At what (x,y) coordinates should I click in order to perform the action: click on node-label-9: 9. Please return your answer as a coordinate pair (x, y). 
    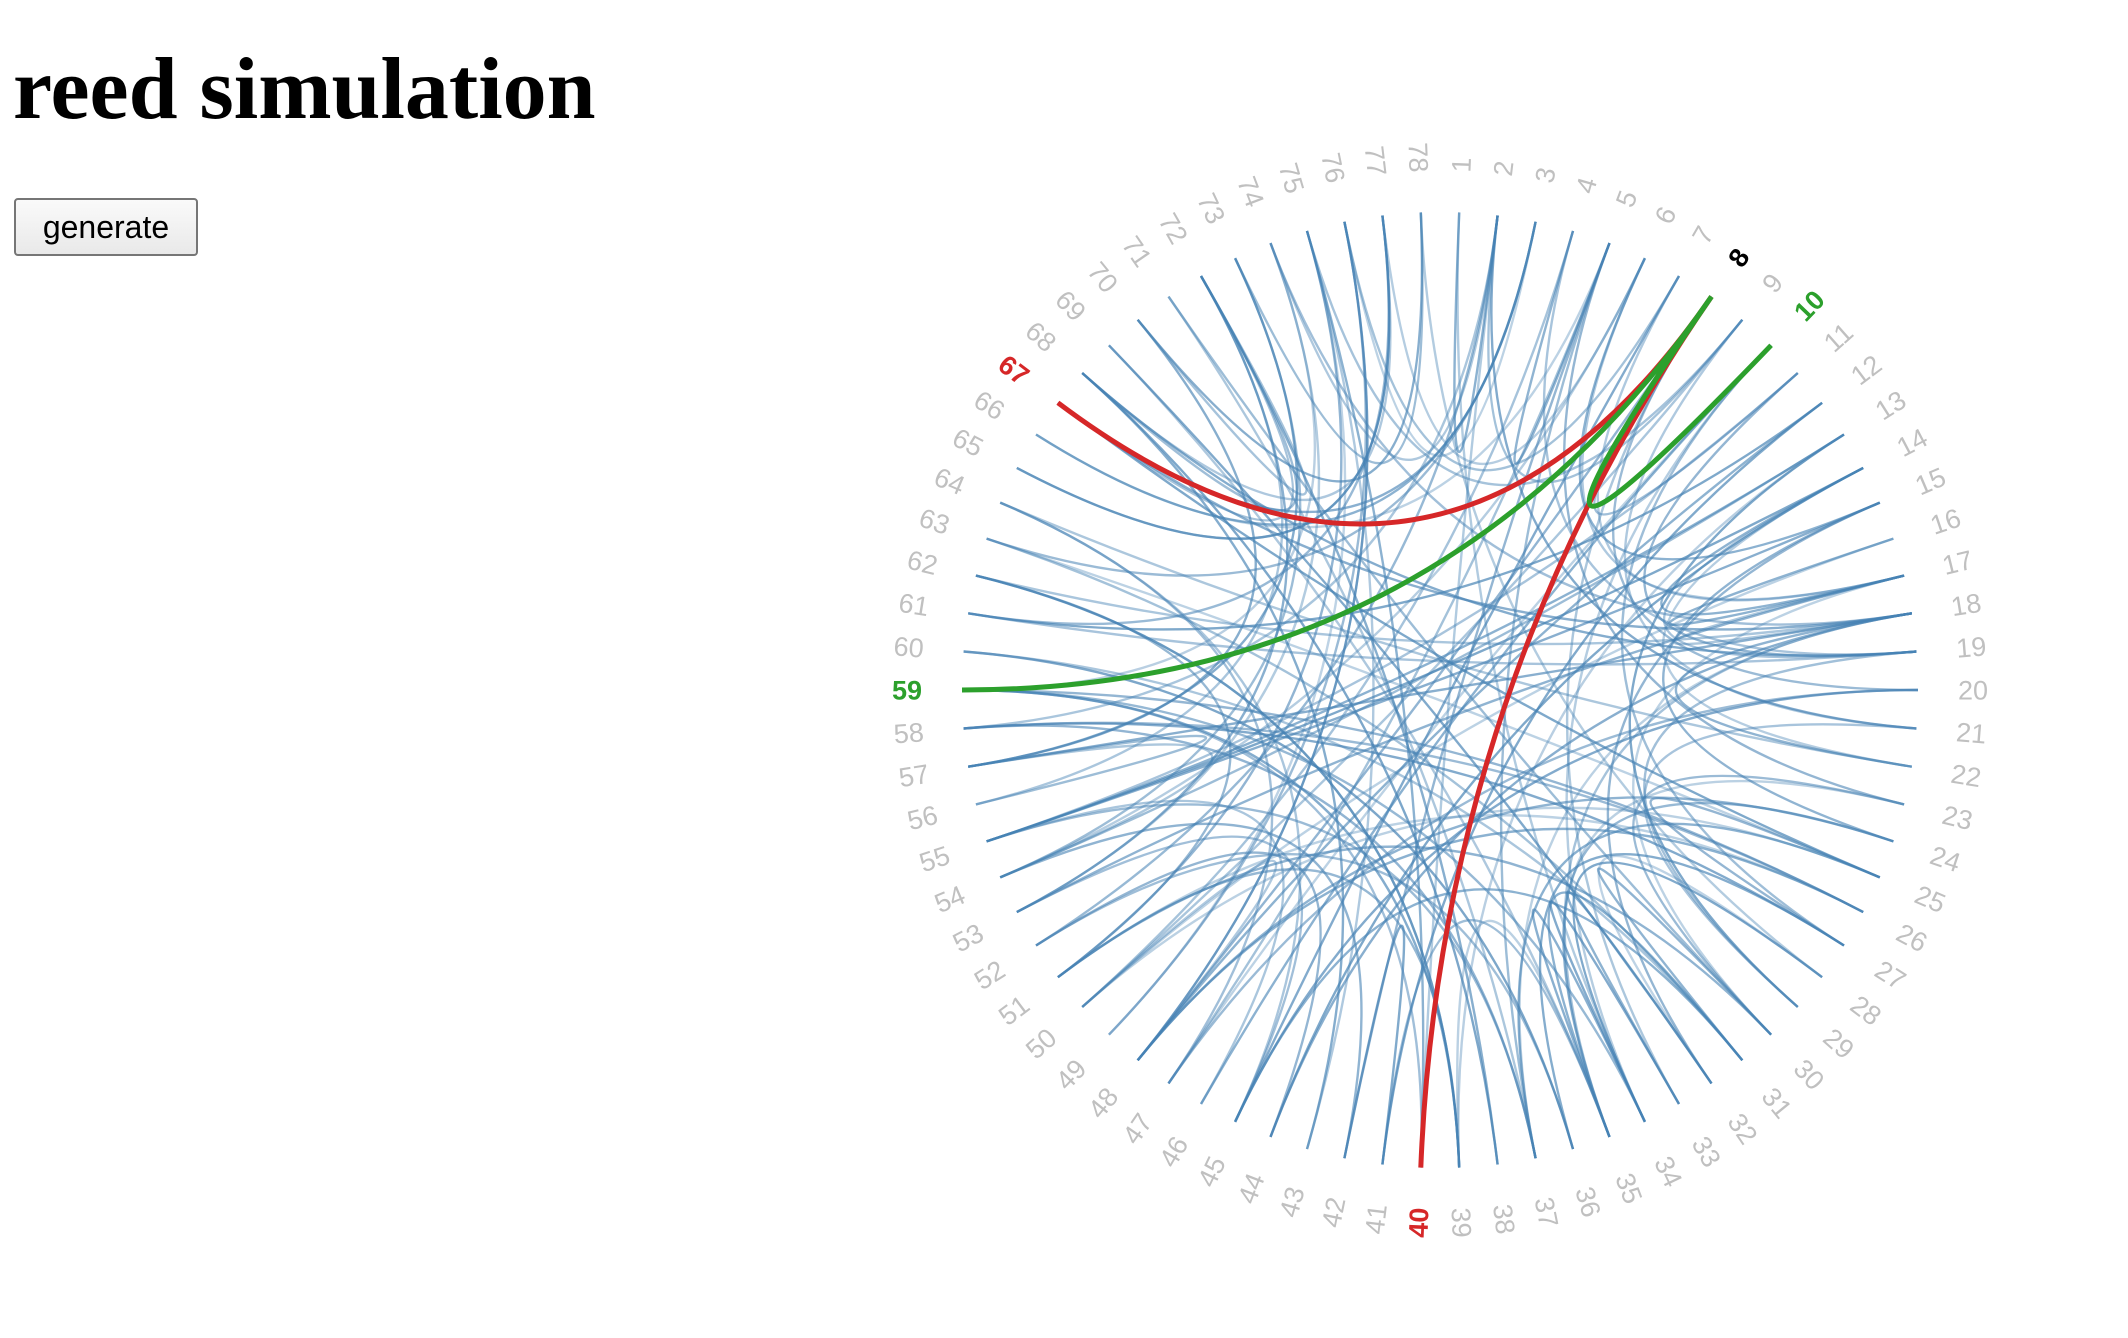
    Looking at the image, I should click on (1772, 283).